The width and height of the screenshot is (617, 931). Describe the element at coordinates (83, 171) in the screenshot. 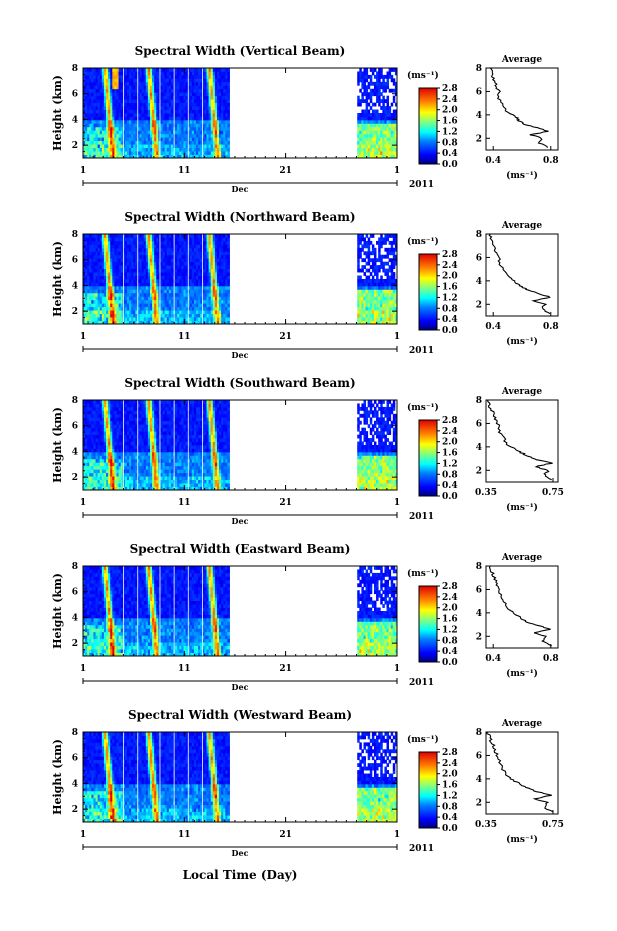

I see `x-tick-label: 1` at that location.